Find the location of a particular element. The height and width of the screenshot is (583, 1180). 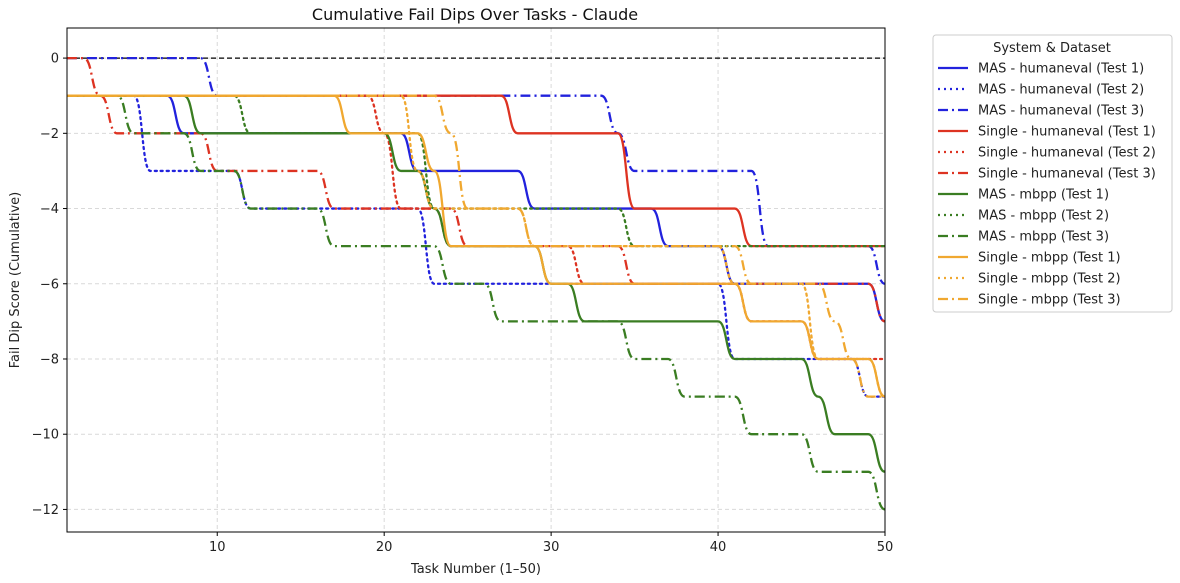

x-axis-ticks: 10 20 30 40 50 is located at coordinates (551, 543).